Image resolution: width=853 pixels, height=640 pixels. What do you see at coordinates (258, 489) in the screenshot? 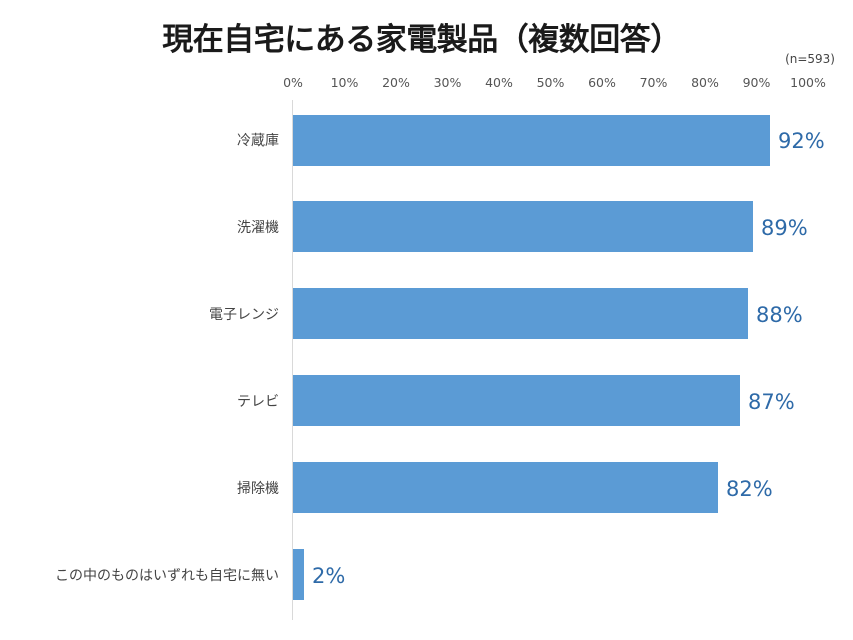
I see `category-label: 掃除機` at bounding box center [258, 489].